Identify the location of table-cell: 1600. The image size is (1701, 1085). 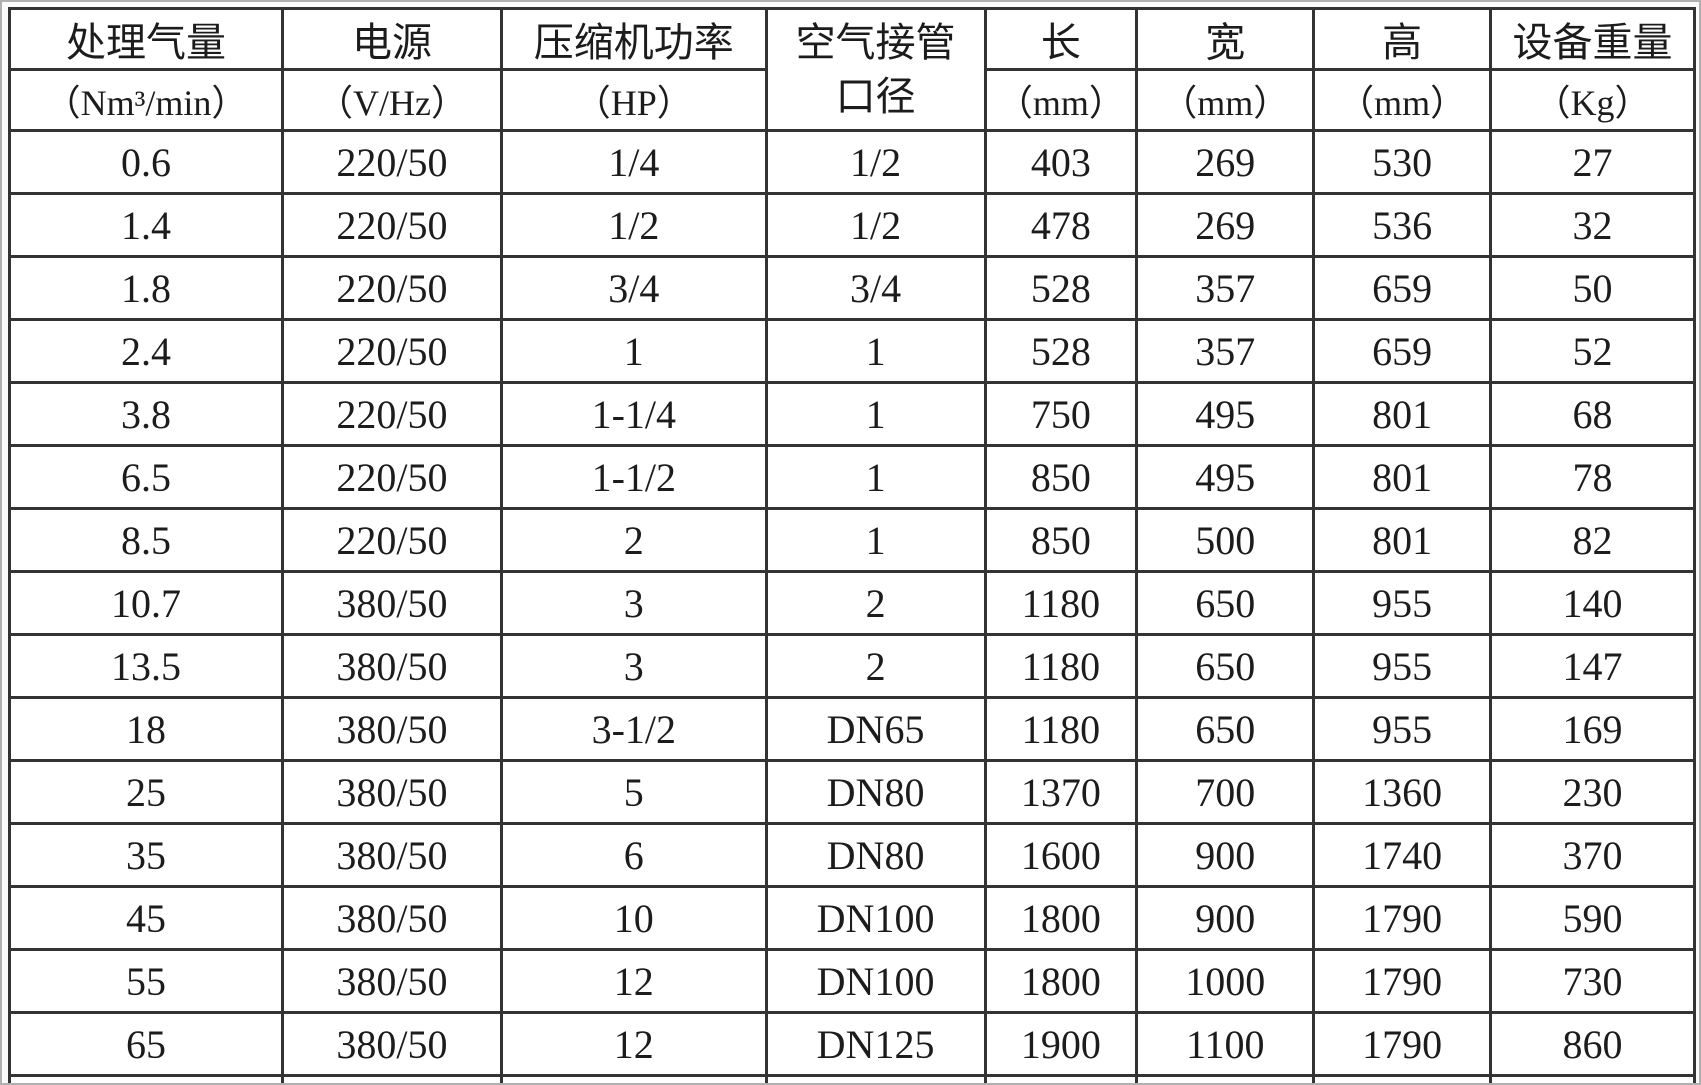
(1061, 855).